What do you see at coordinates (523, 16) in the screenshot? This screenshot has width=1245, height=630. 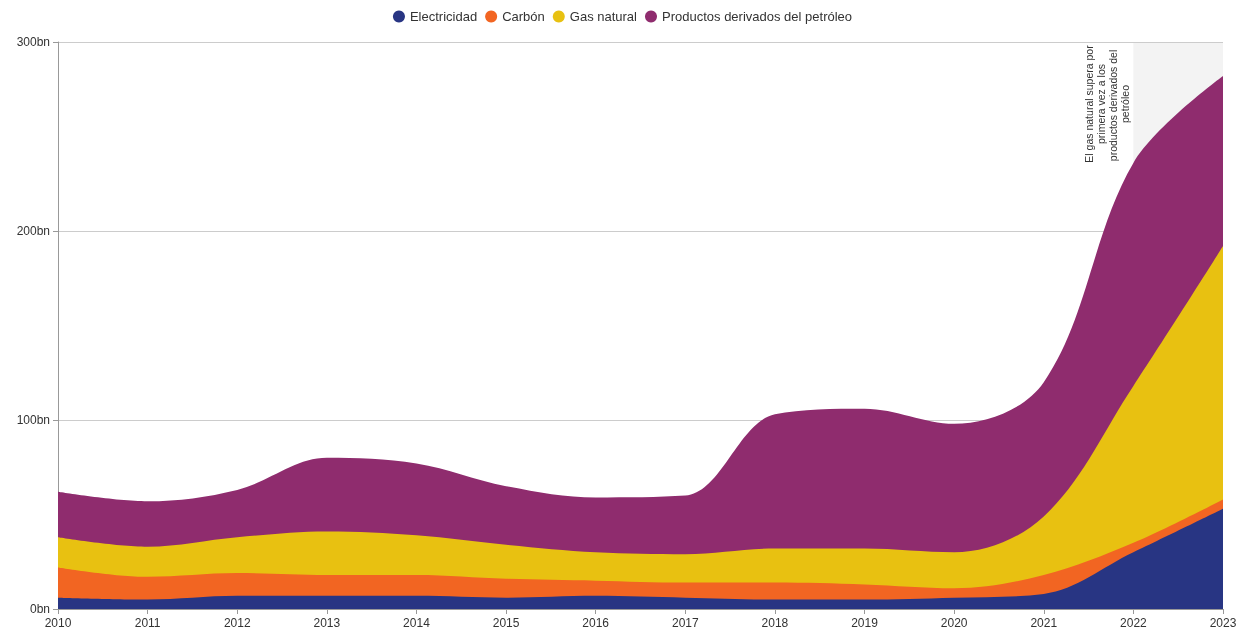 I see `legend-label: Carbón` at bounding box center [523, 16].